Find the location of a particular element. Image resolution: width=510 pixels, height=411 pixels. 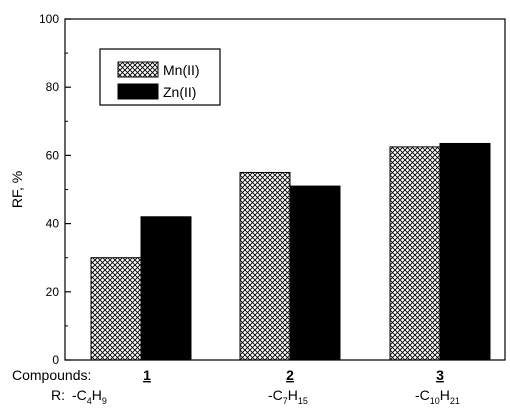

compound-number-2: 2 is located at coordinates (290, 375).